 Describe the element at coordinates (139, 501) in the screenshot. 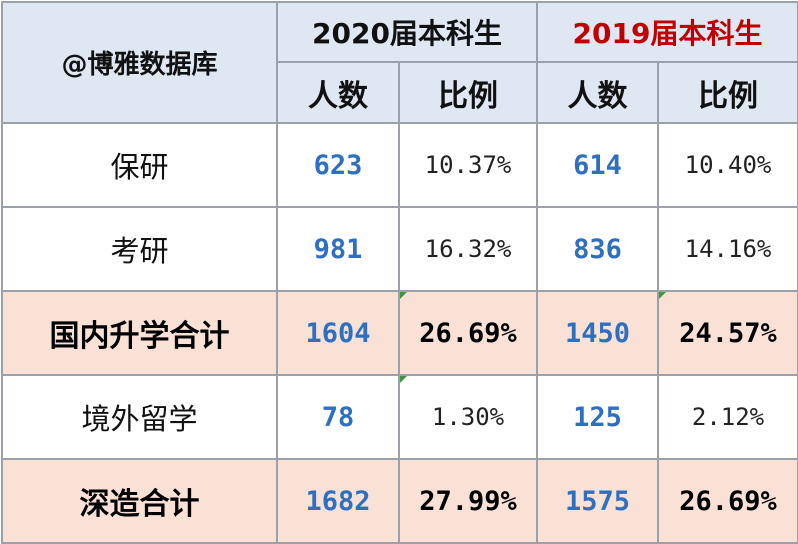

I see `row-label: 深造合计` at that location.